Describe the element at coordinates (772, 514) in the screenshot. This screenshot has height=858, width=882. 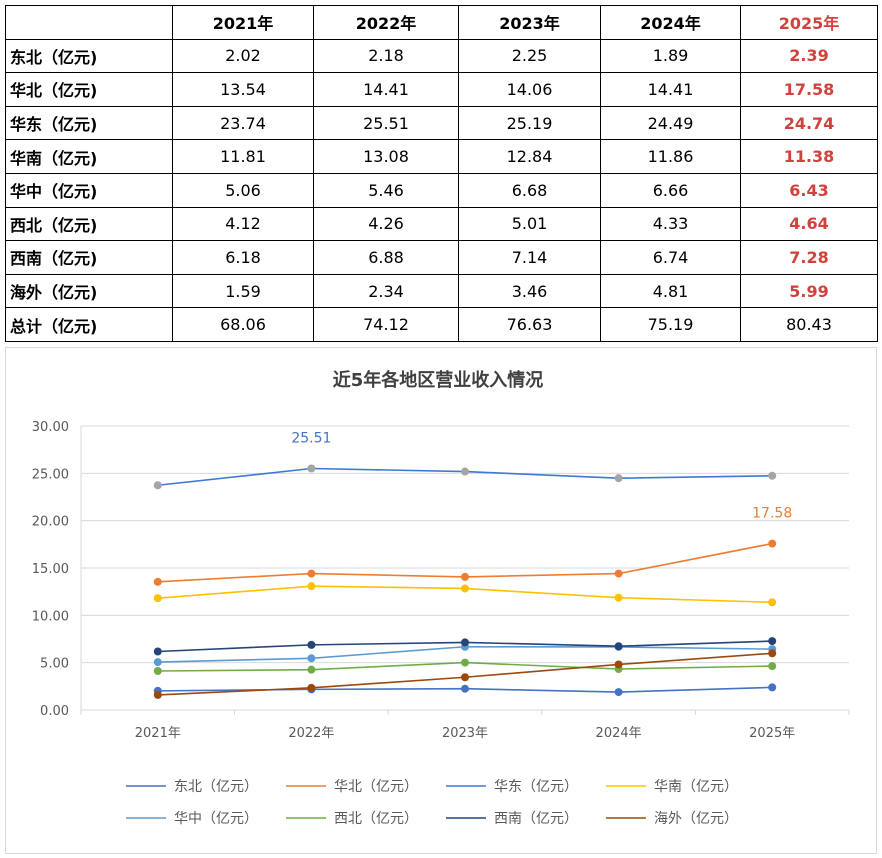
I see `data-label: 17.58` at that location.